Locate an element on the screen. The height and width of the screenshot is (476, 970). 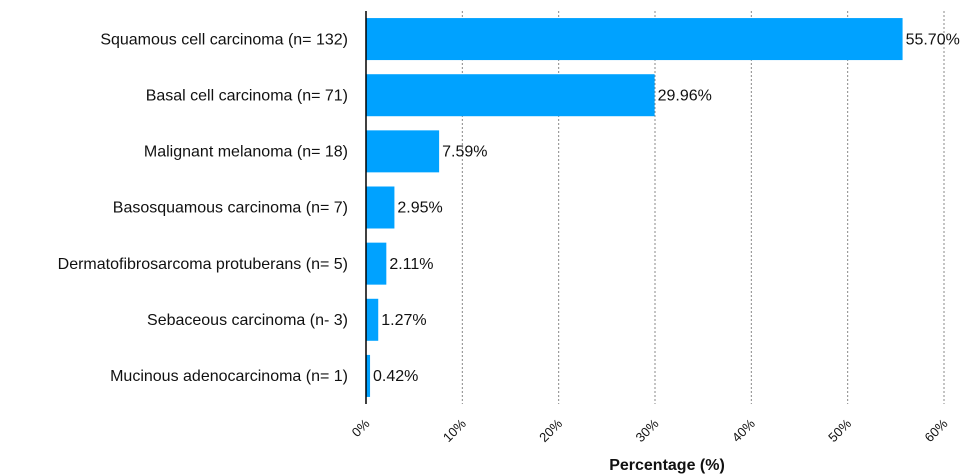
y-tick-label: Mucinous adenocarcinoma (n= 1) is located at coordinates (229, 376).